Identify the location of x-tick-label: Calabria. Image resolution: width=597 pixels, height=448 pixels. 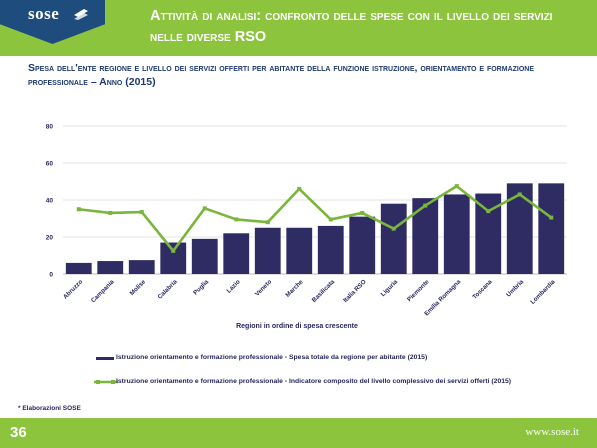
(167, 289).